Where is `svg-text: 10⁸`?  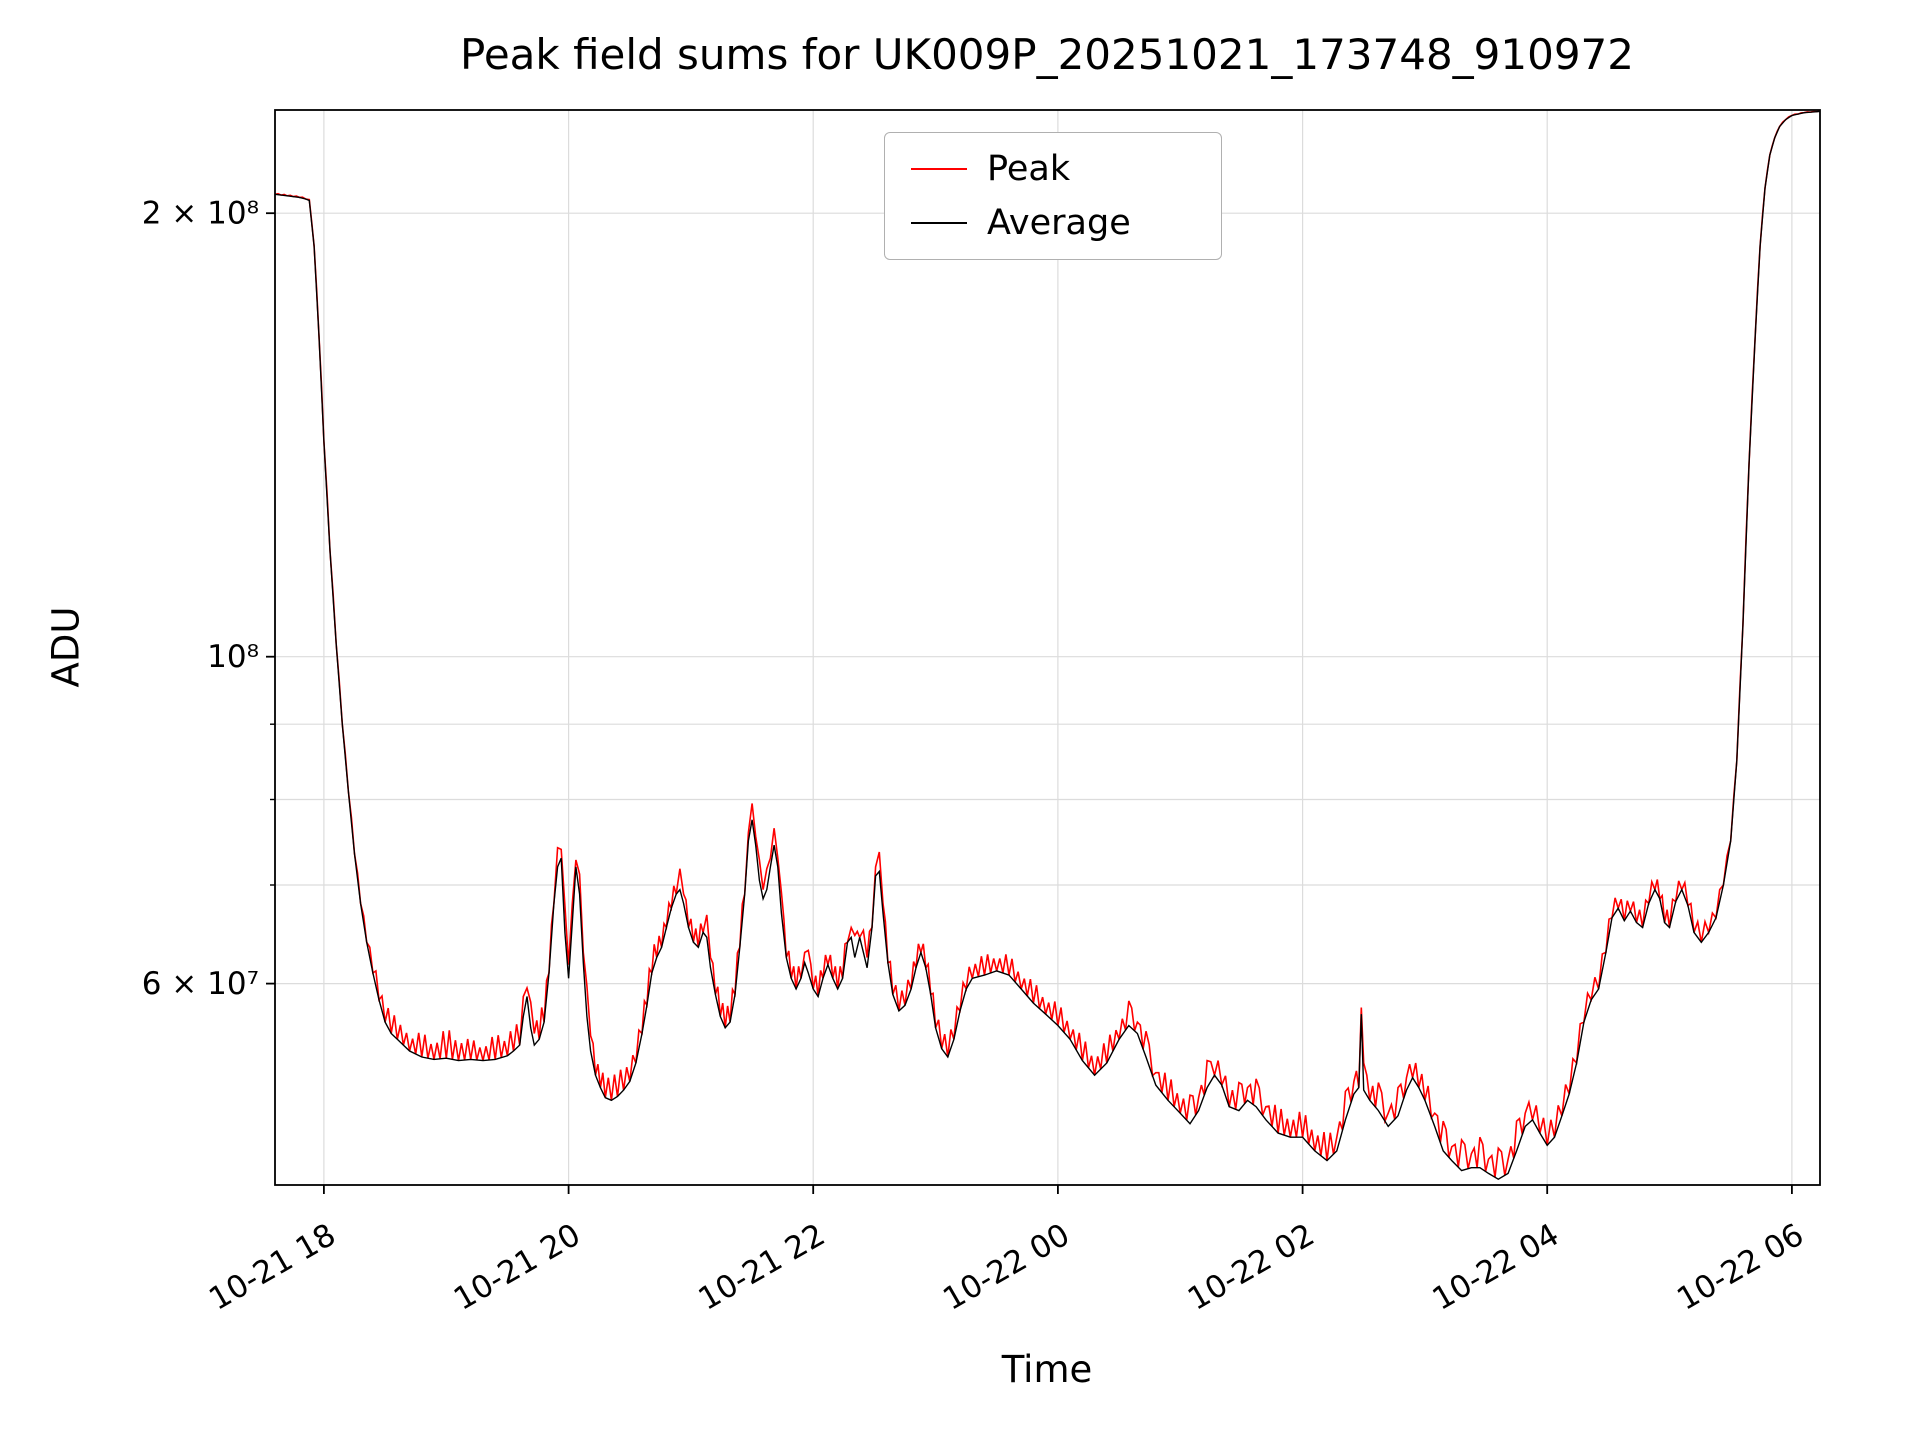 svg-text: 10⁸ is located at coordinates (233, 657).